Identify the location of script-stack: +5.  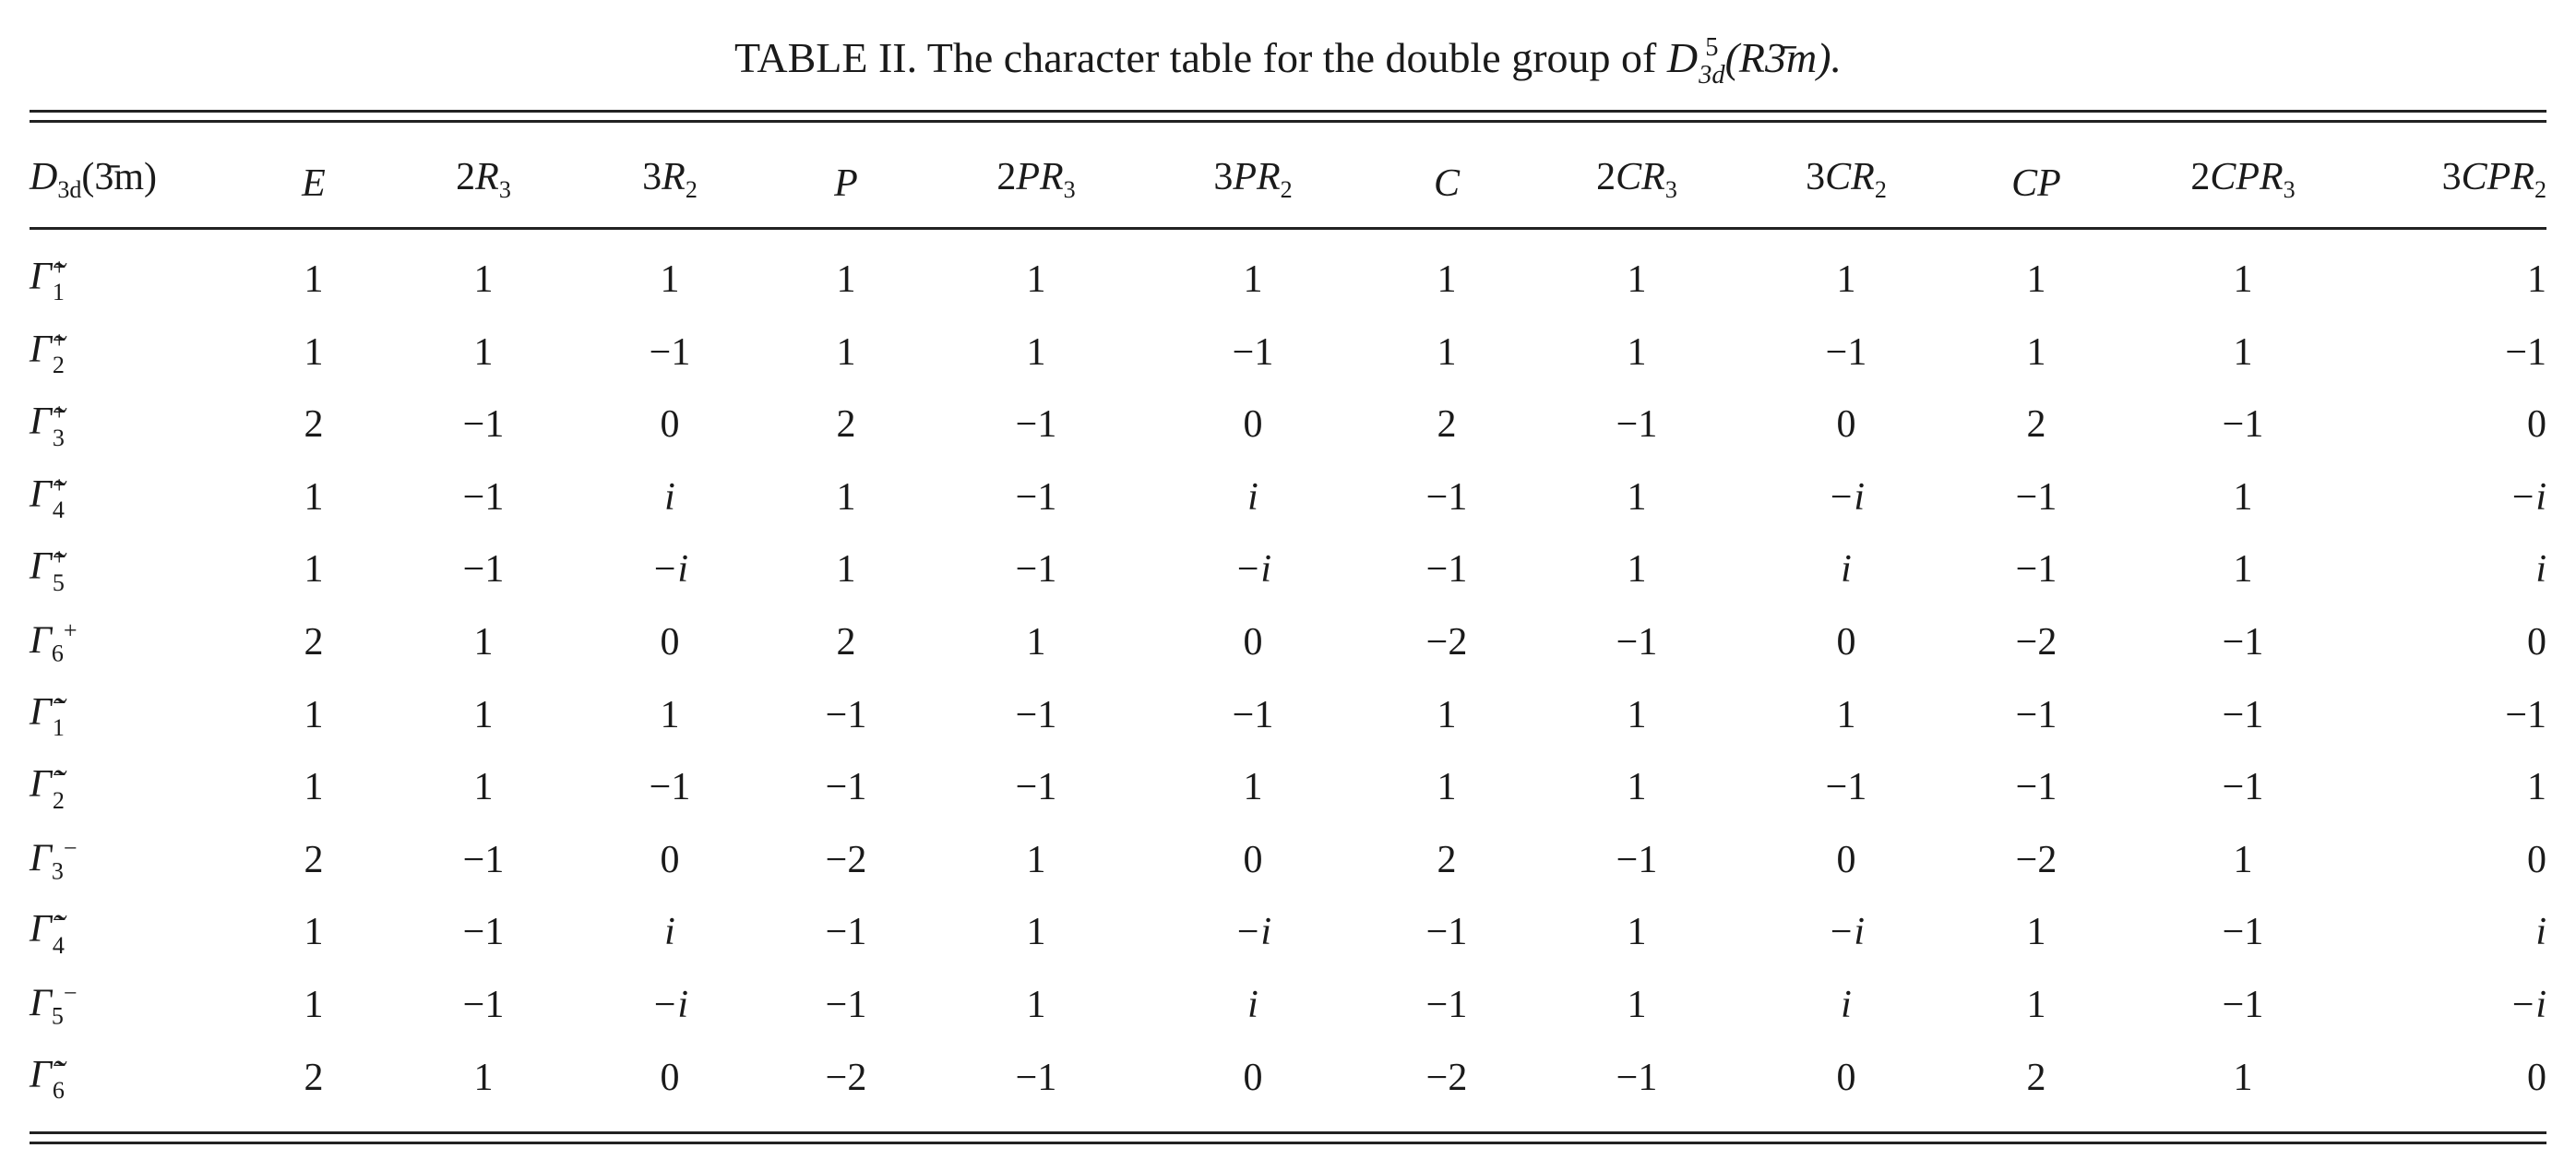
(59, 569).